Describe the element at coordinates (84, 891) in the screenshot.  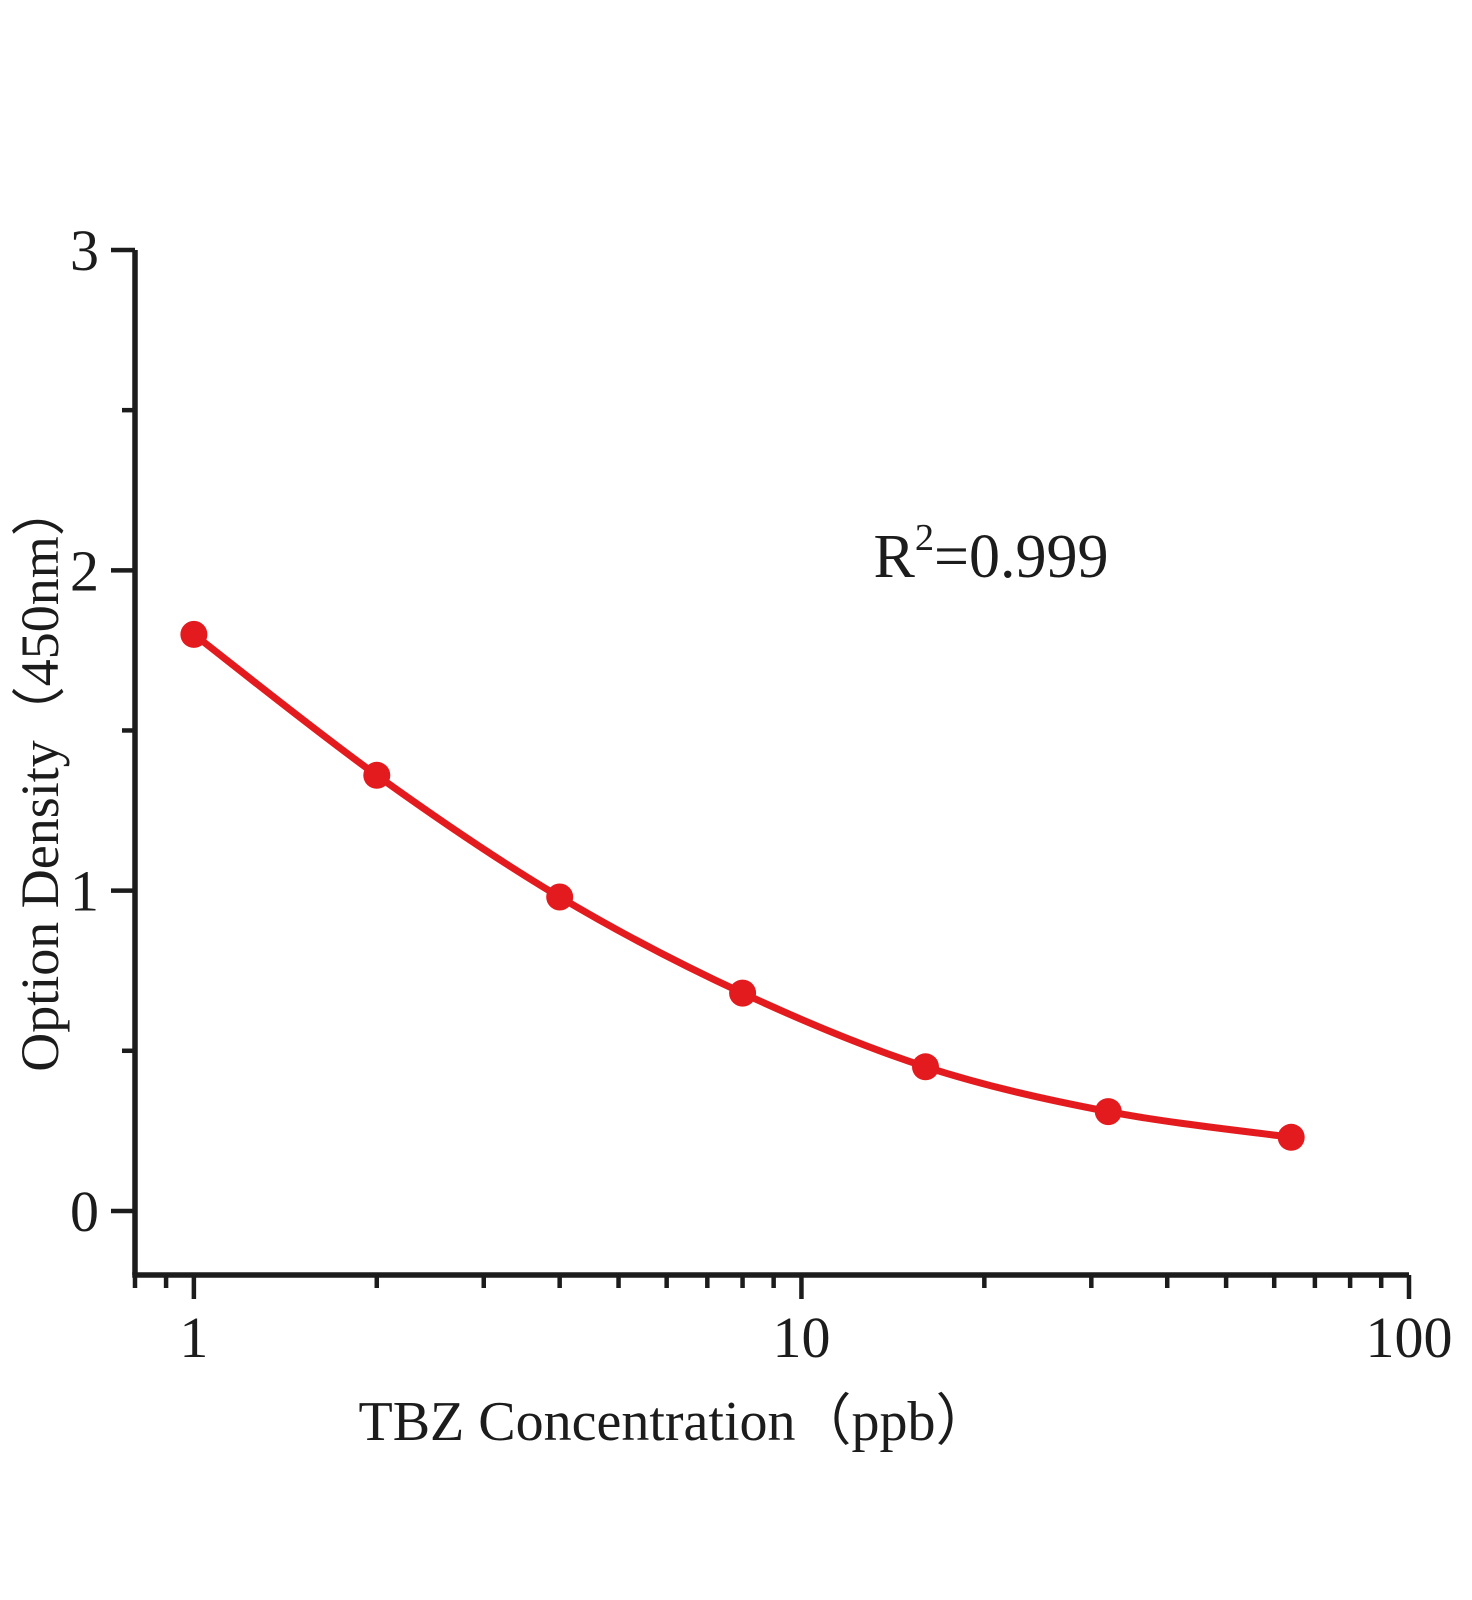
I see `y-tick-label: 1` at that location.